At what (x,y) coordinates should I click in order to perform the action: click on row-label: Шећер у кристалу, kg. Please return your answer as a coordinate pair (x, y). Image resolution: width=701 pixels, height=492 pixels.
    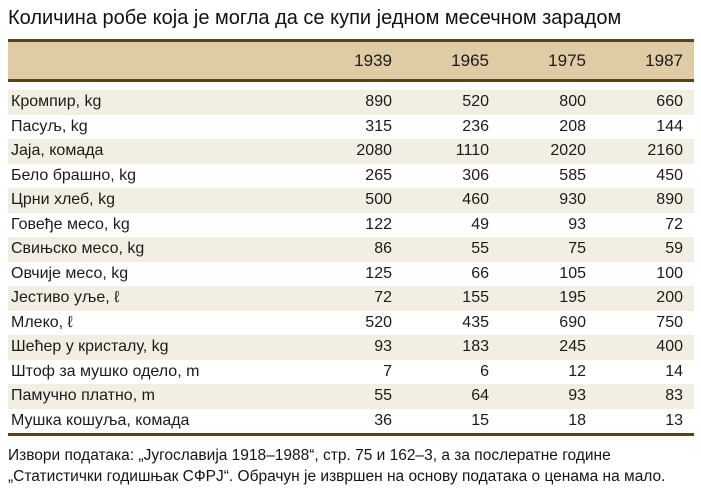
    Looking at the image, I should click on (90, 347).